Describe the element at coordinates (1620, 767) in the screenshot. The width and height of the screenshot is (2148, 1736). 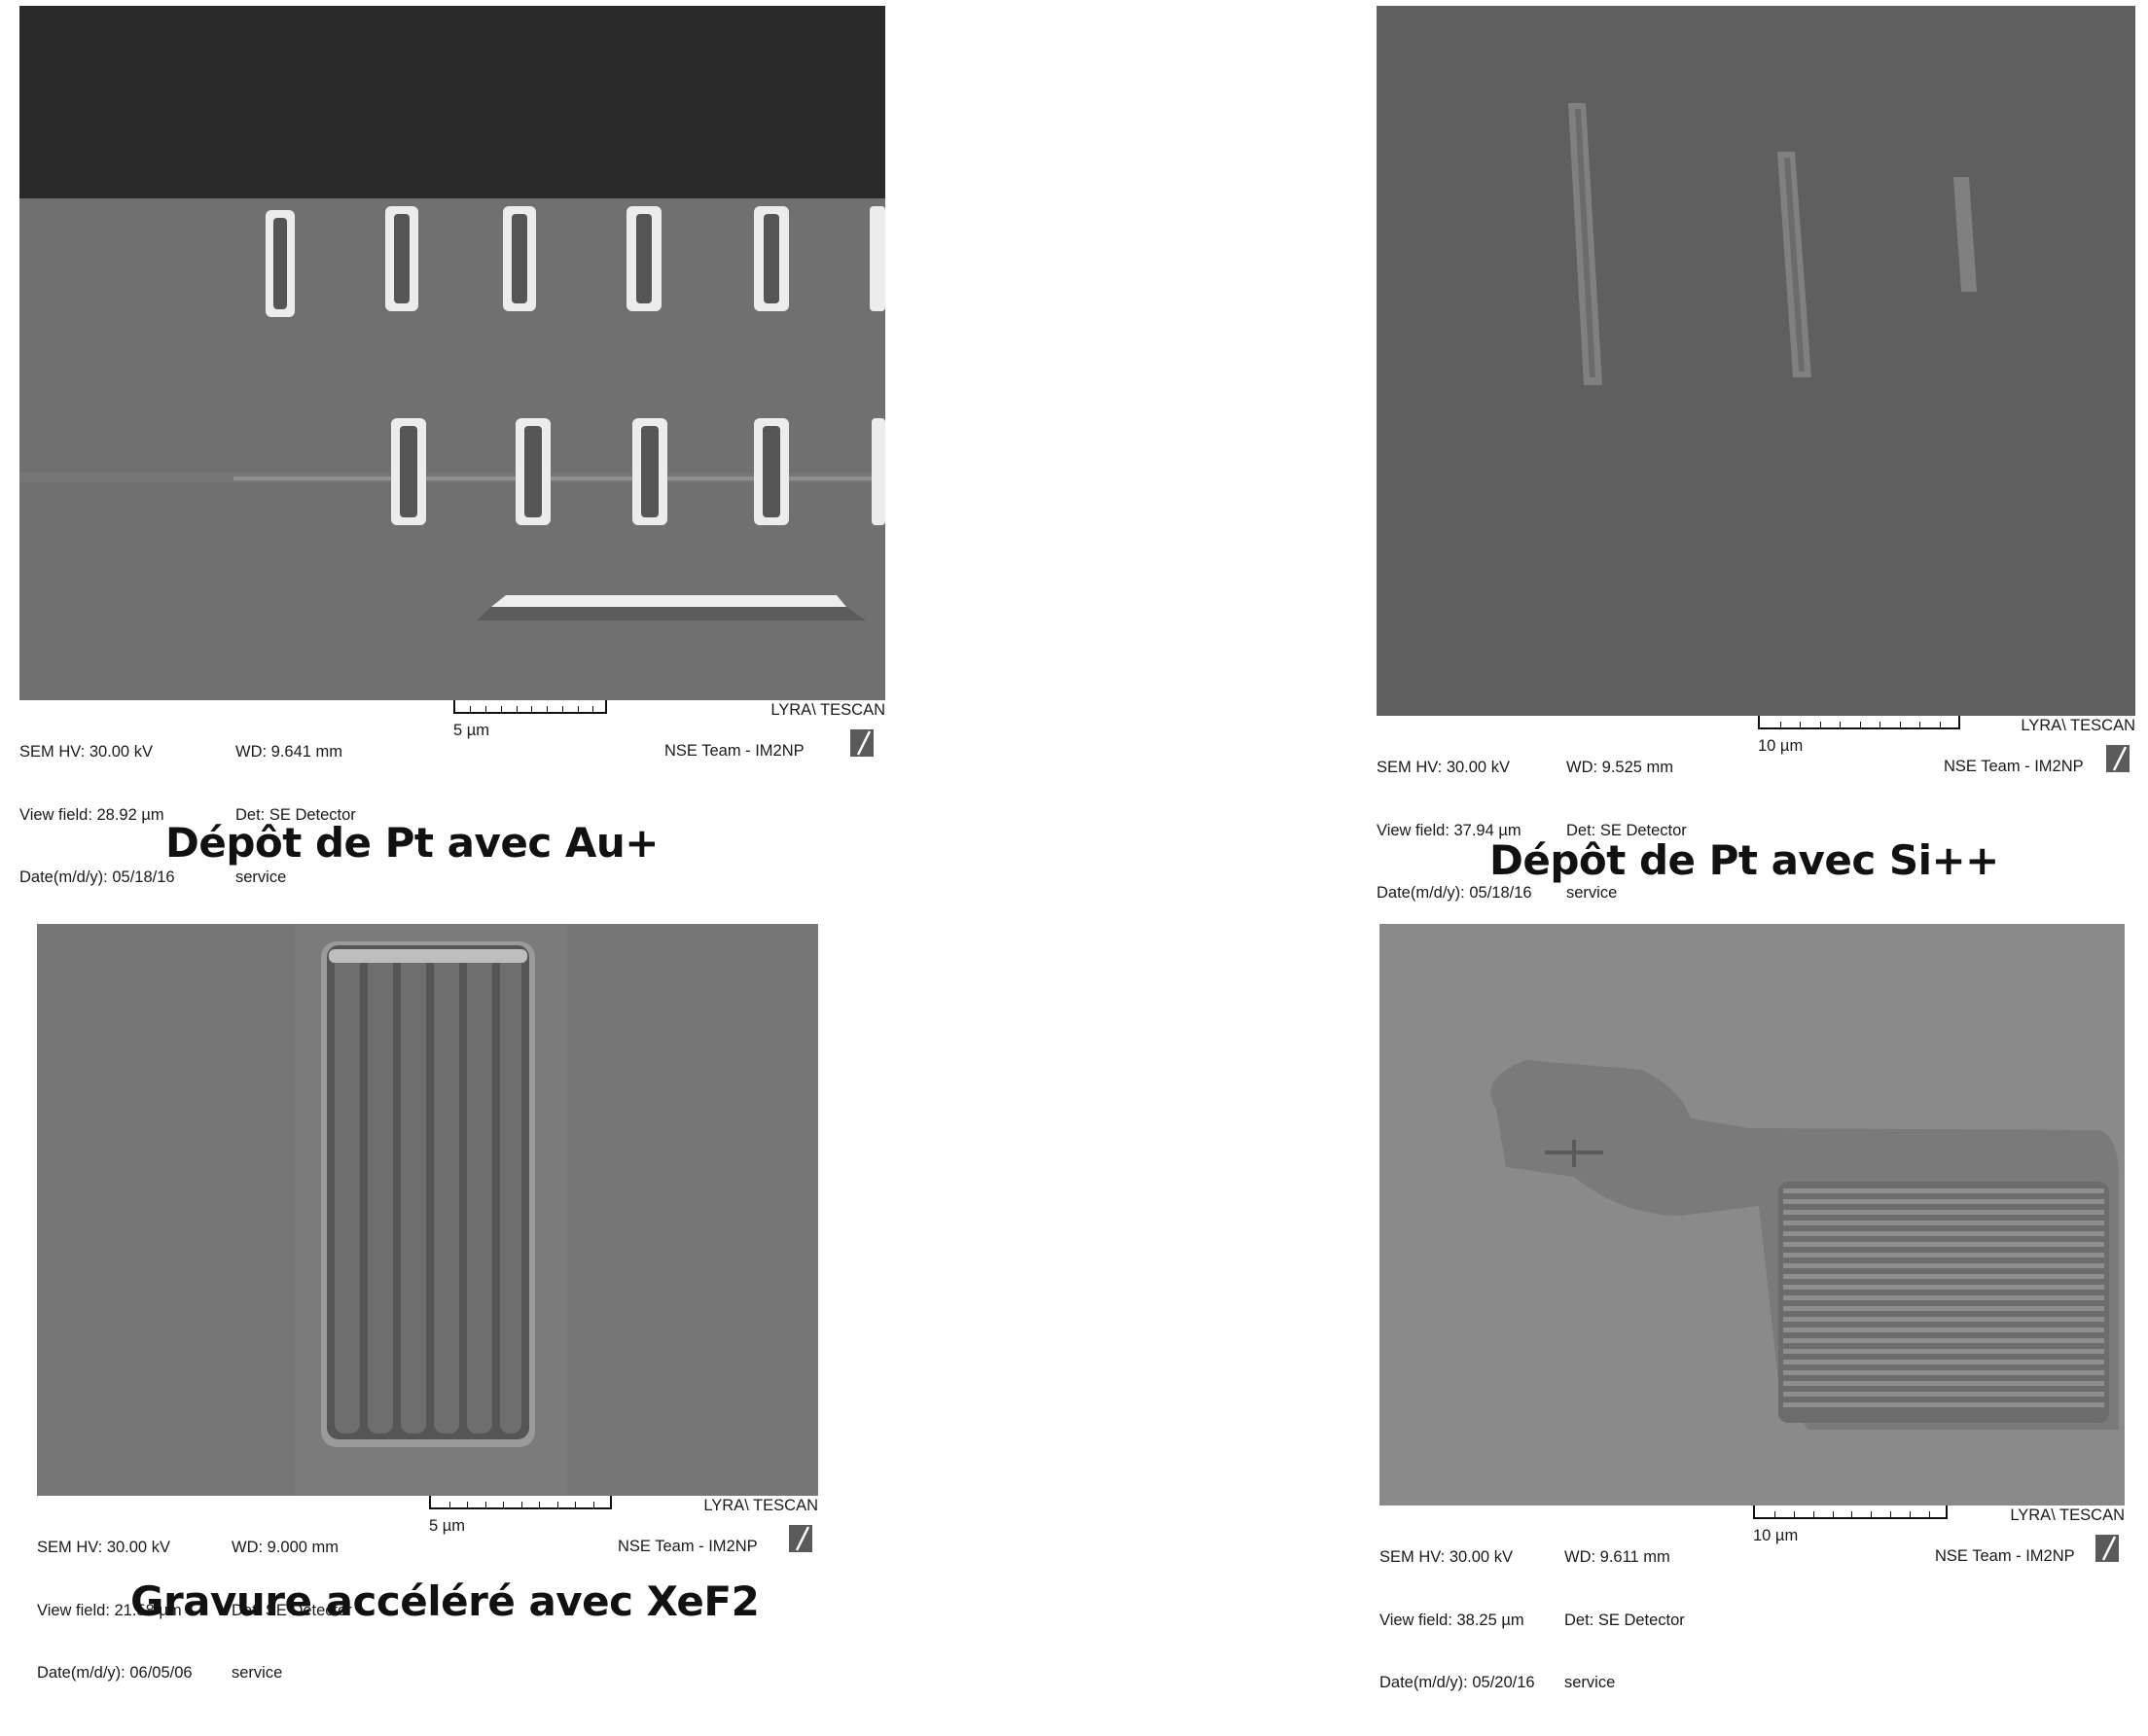
I see `wd-label: WD: 9.525 mm` at that location.